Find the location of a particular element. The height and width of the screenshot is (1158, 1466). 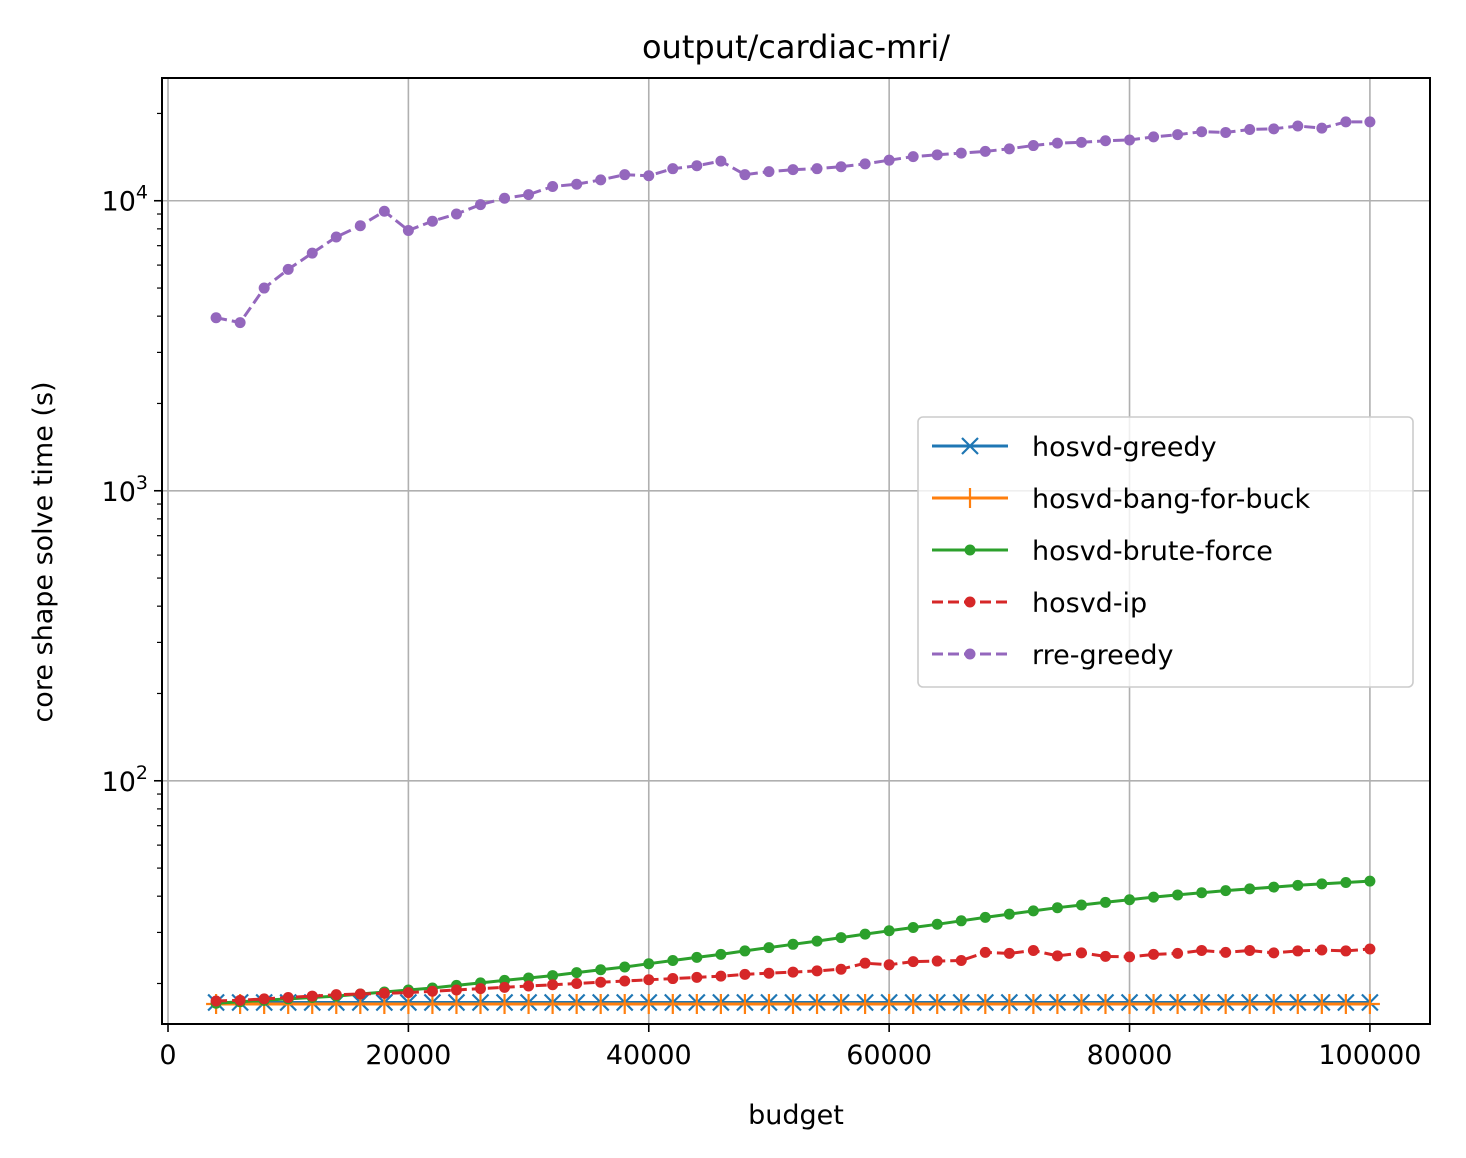

series-hosvd-ip is located at coordinates (793, 975).